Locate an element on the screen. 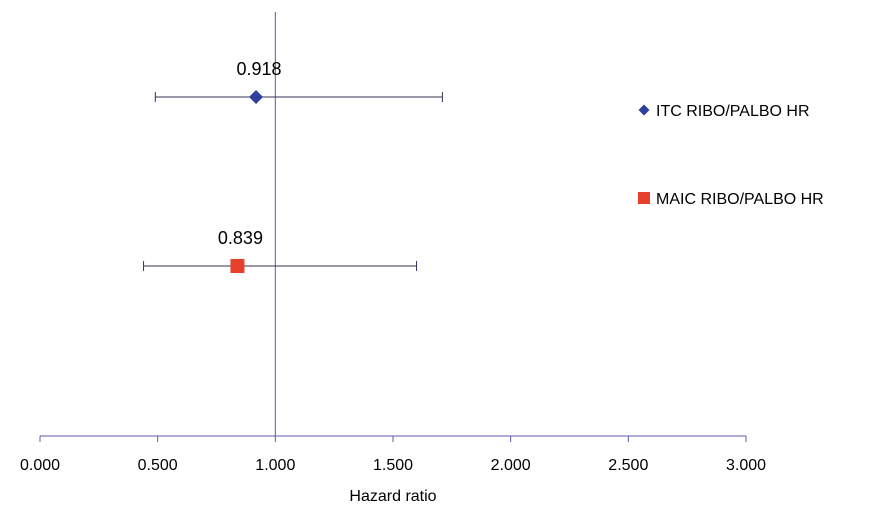 The width and height of the screenshot is (880, 515). x-tick-label: 2.500 is located at coordinates (628, 465).